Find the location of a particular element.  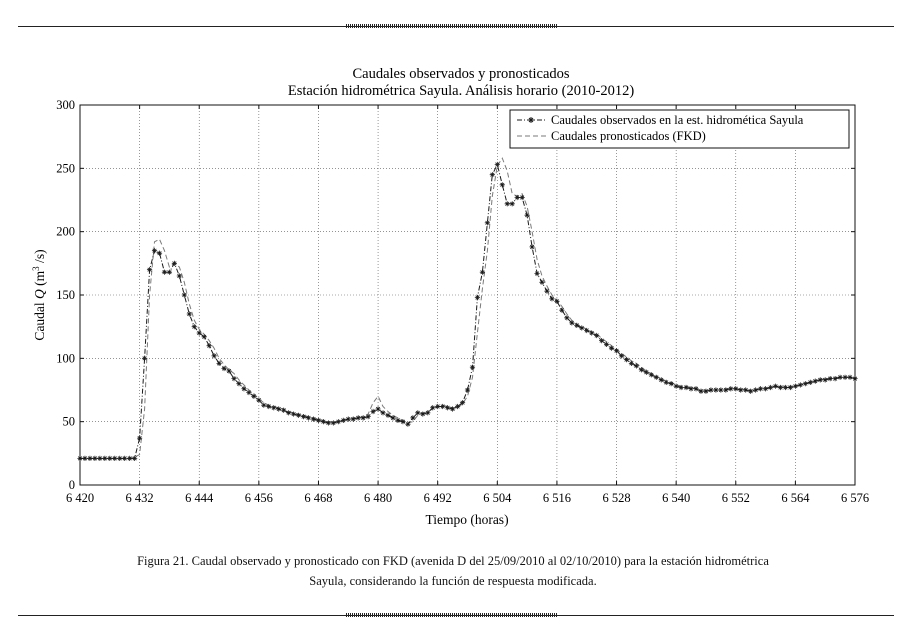

x-tick-label: 6 564 is located at coordinates (795, 498).